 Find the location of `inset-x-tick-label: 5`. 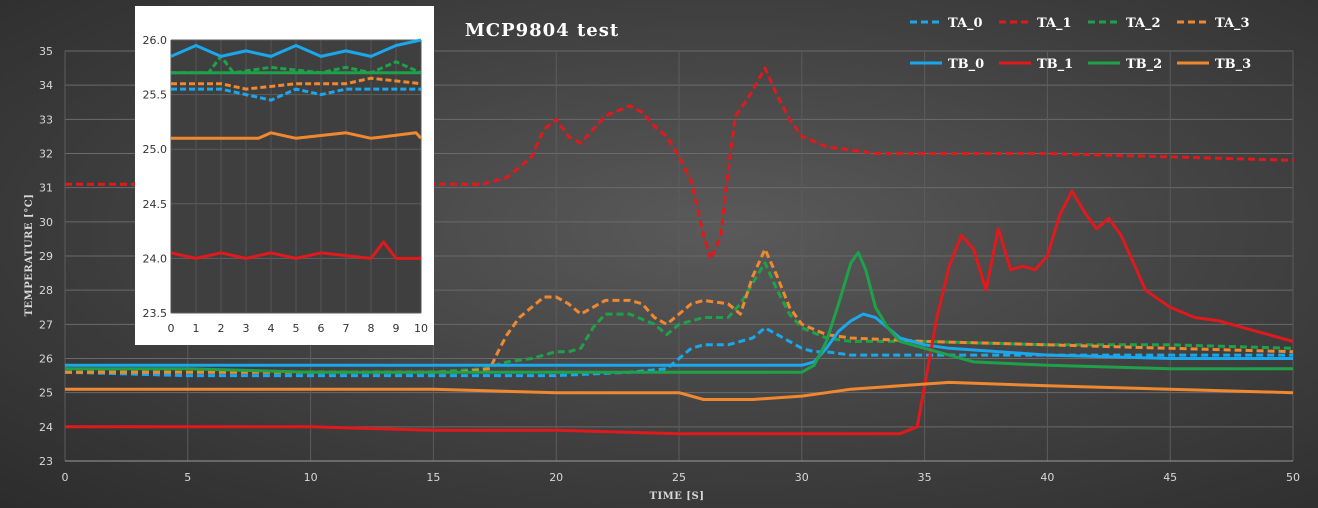

inset-x-tick-label: 5 is located at coordinates (296, 328).